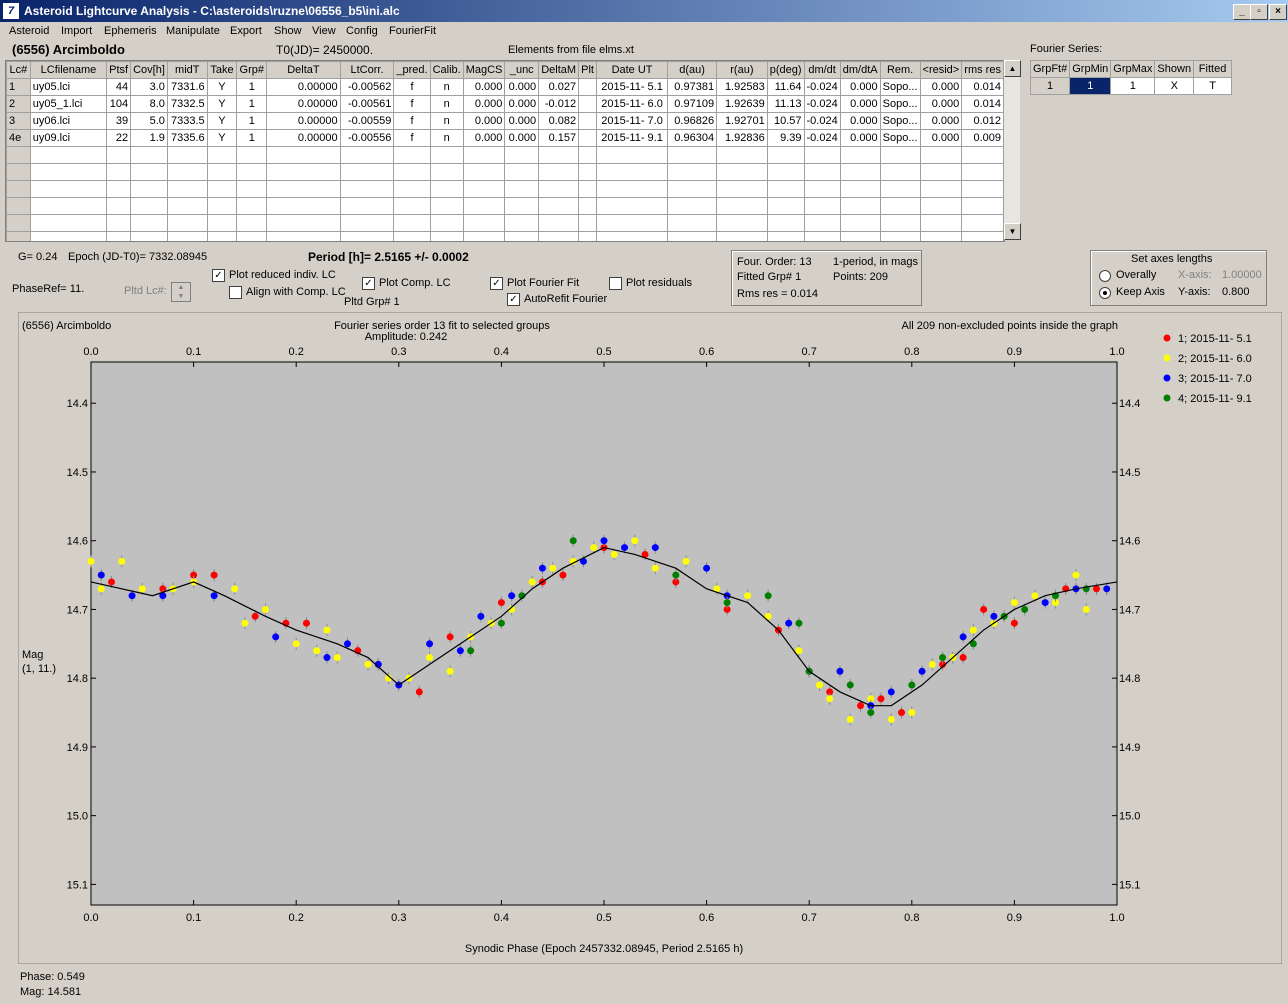 Image resolution: width=1288 pixels, height=1004 pixels. I want to click on table-cell: 2015-11- 6.0, so click(632, 104).